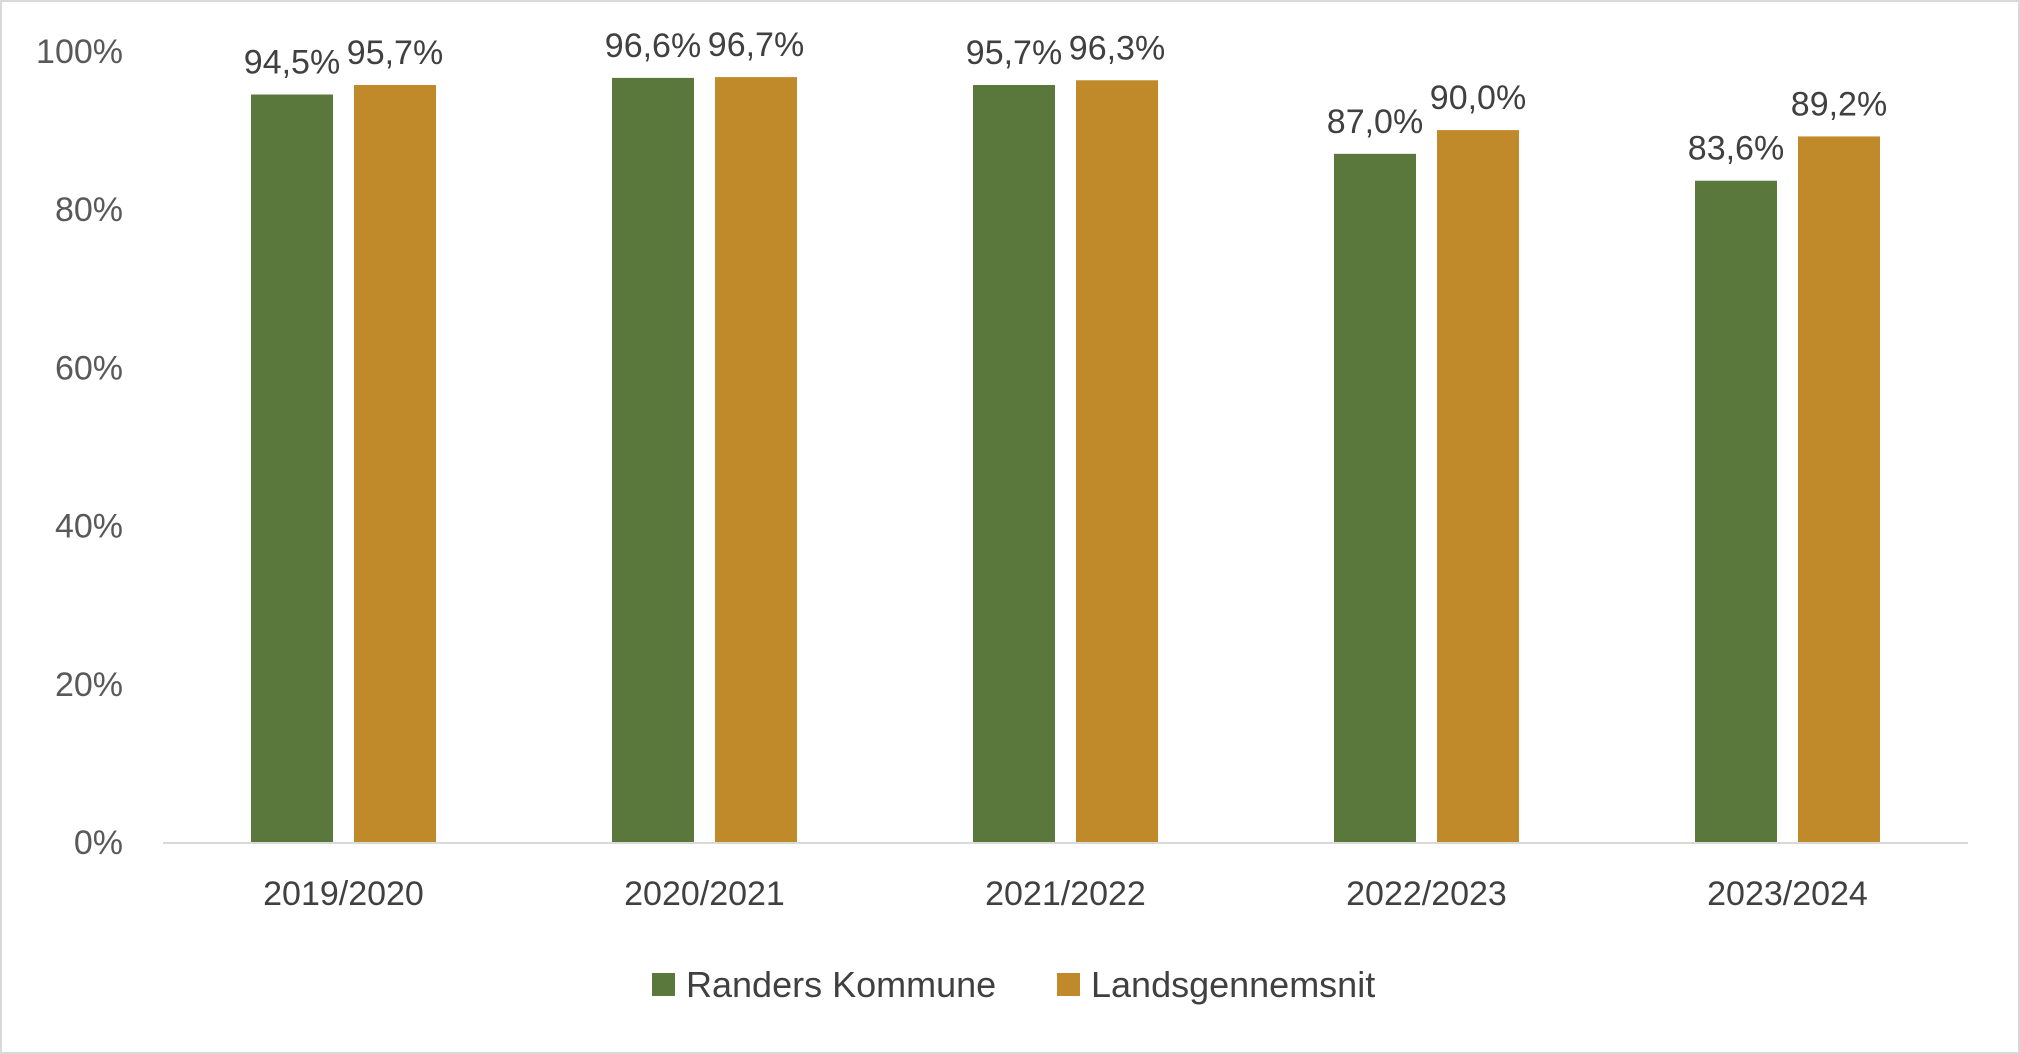 This screenshot has width=2020, height=1054. I want to click on y-tick-label: 60%, so click(89, 368).